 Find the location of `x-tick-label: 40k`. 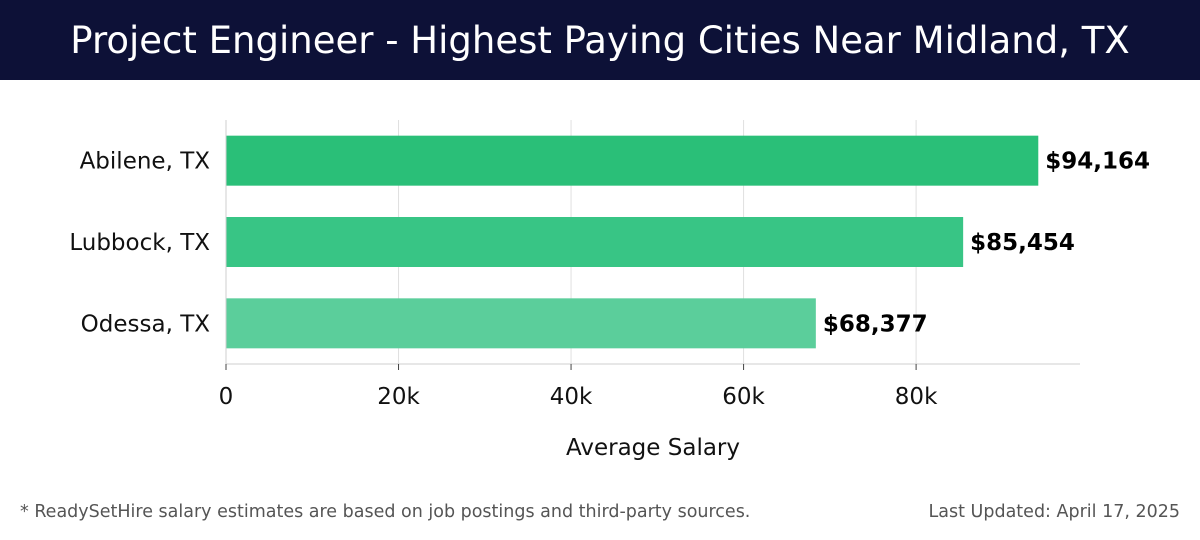

x-tick-label: 40k is located at coordinates (571, 397).